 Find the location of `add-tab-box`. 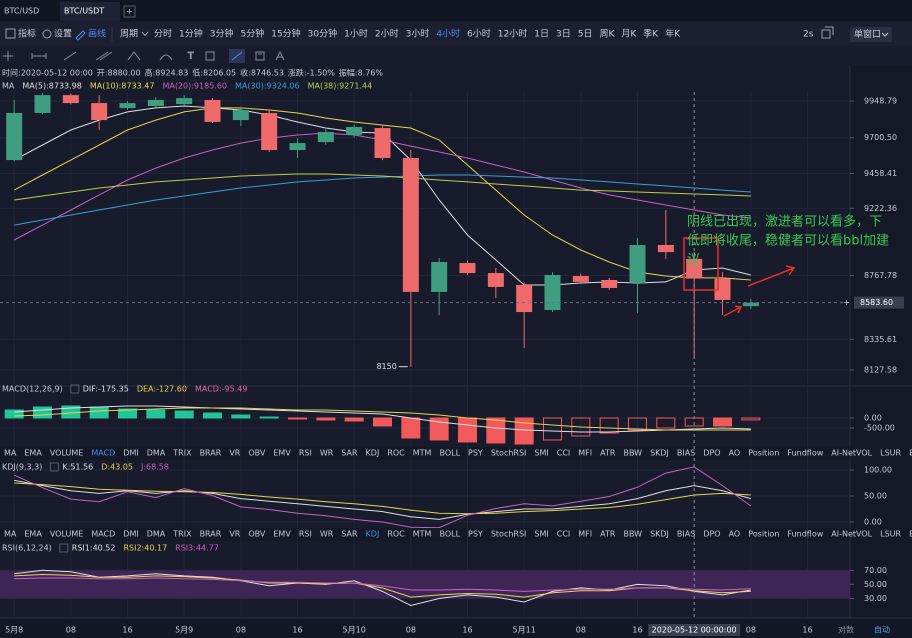

add-tab-box is located at coordinates (129, 11).